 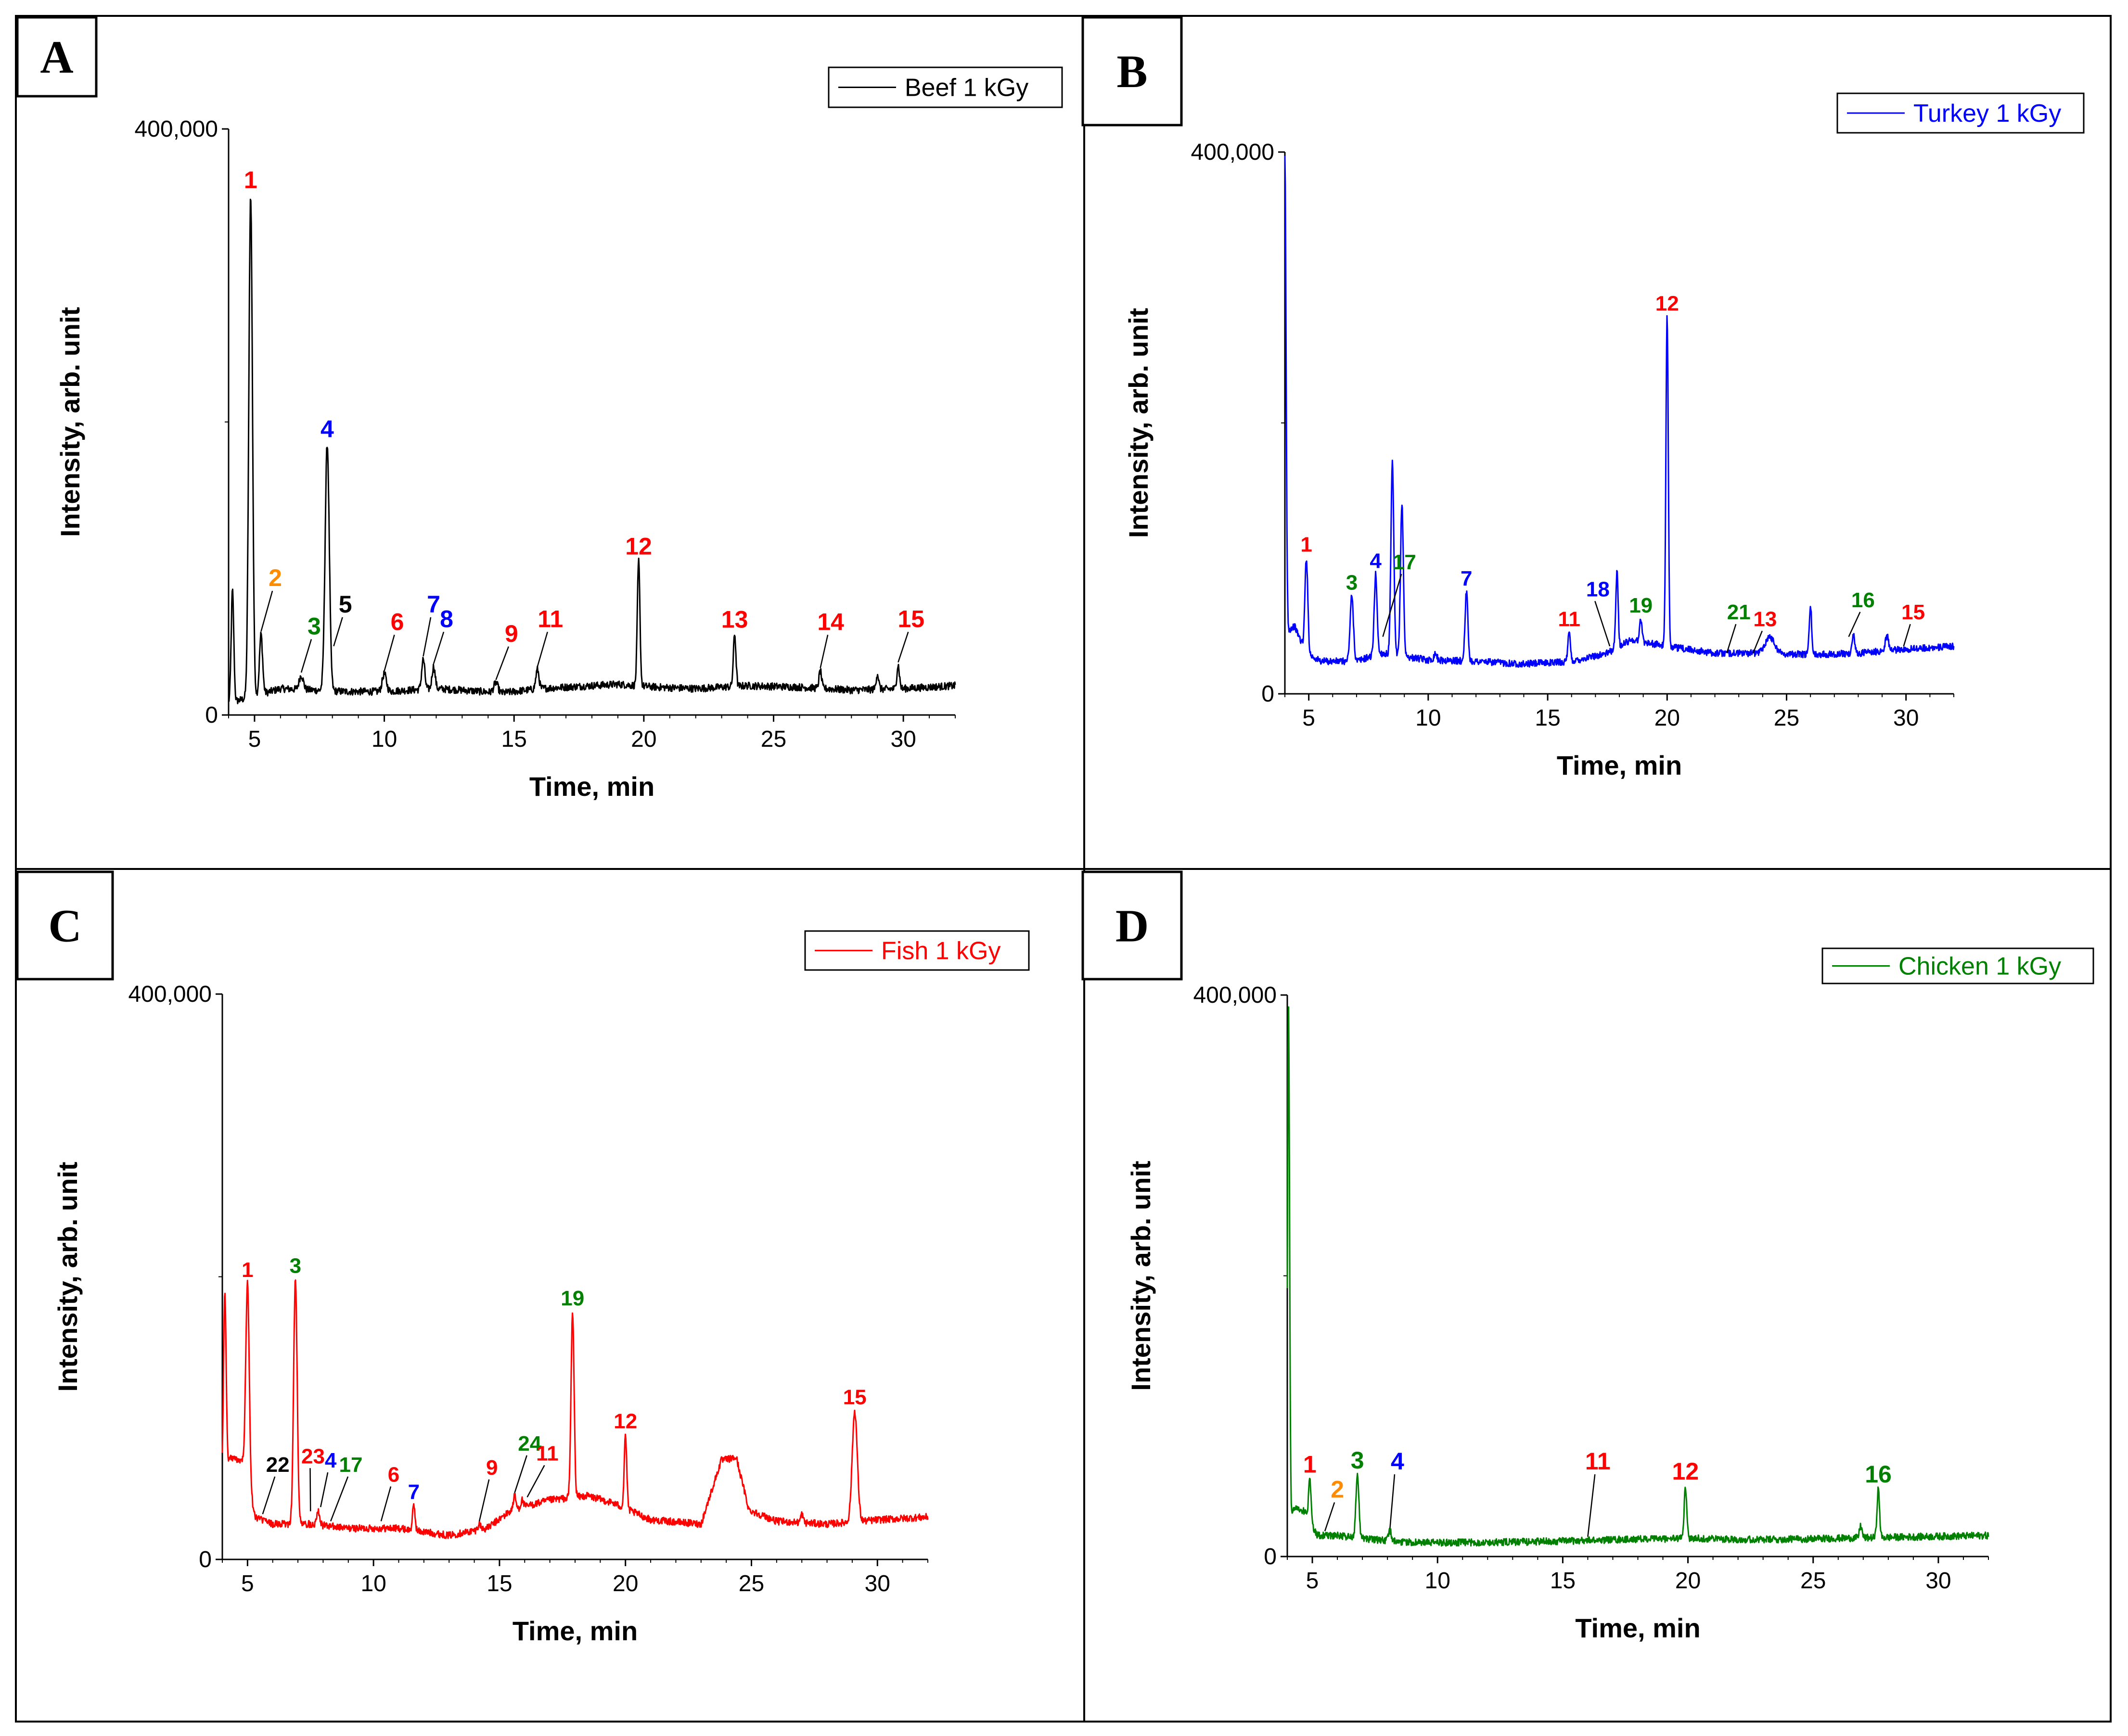 What do you see at coordinates (345, 604) in the screenshot?
I see `peak-label: 5` at bounding box center [345, 604].